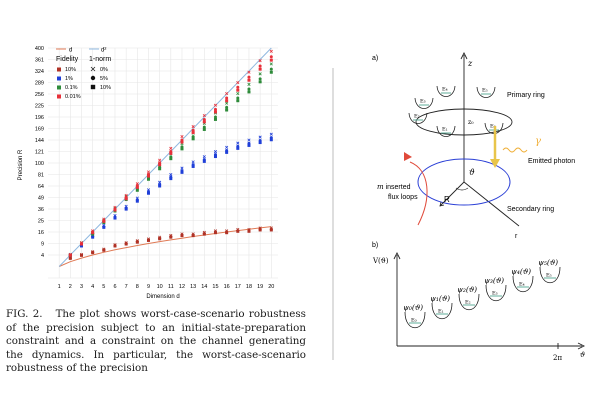 The height and width of the screenshot is (400, 600). Describe the element at coordinates (375, 245) in the screenshot. I see `panel-b-label: b)` at that location.